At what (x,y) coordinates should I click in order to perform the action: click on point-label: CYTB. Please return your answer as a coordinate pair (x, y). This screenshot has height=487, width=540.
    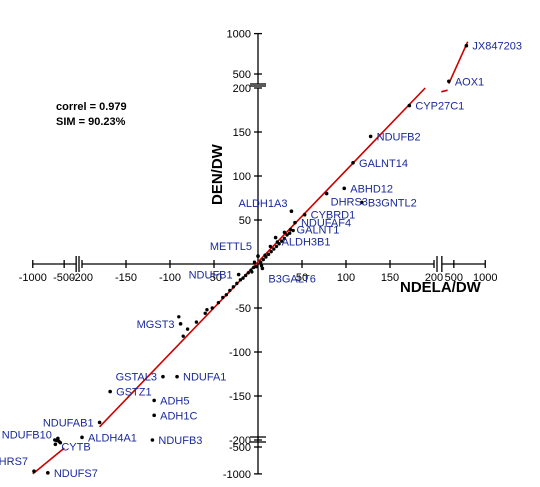
    Looking at the image, I should click on (75, 447).